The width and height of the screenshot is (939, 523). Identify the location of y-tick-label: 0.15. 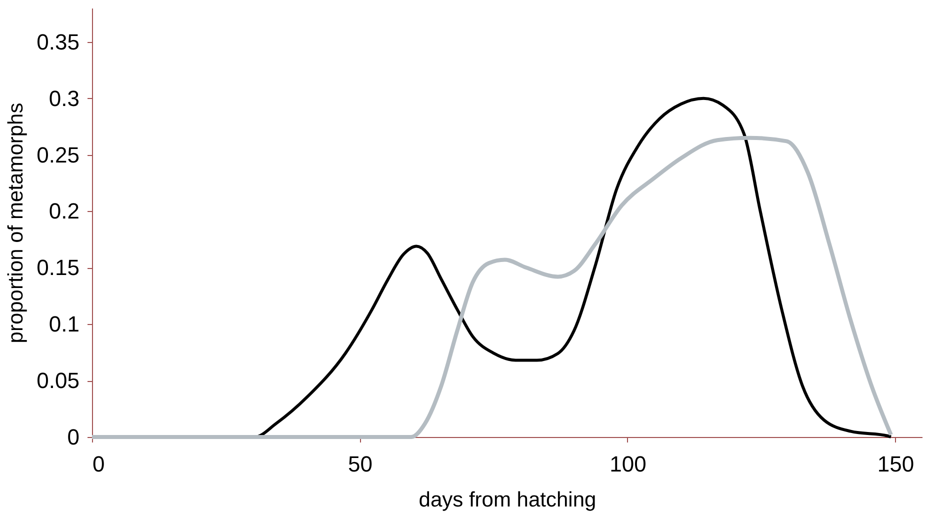
(58, 267).